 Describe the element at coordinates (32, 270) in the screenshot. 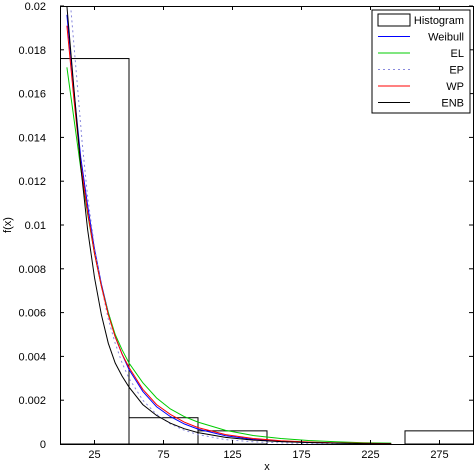

I see `y-tick-label: 0.008` at that location.